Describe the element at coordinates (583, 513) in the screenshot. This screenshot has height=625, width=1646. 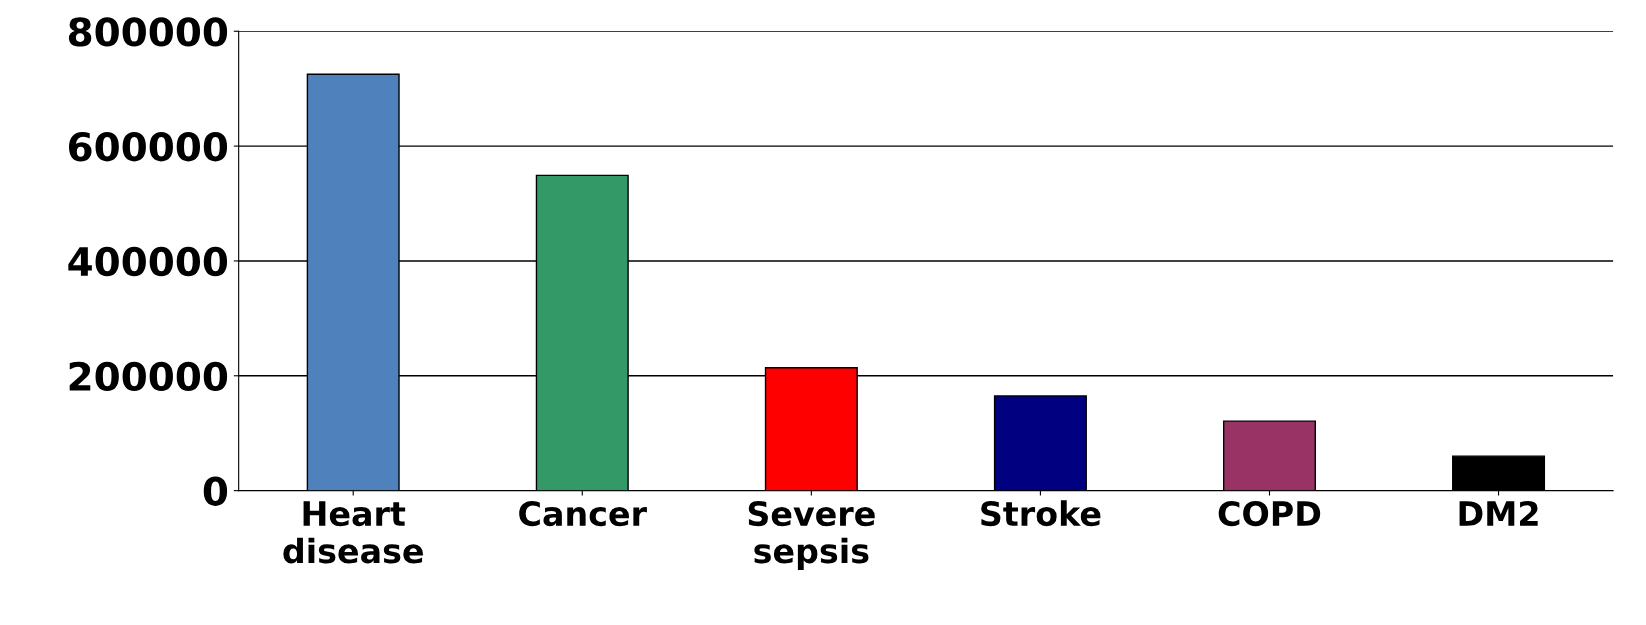
I see `x-tick-label: Cancer` at that location.